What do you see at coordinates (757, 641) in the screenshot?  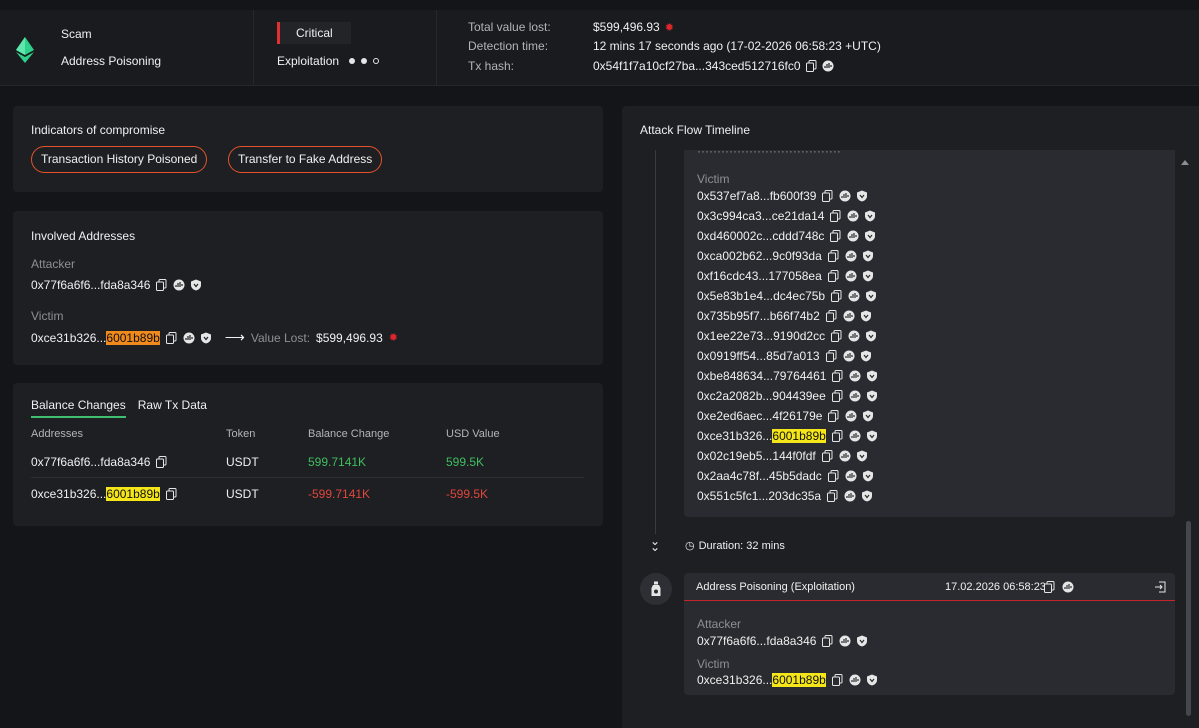 I see `event-attacker-address: 0x77f6a6f6...fda8a346` at bounding box center [757, 641].